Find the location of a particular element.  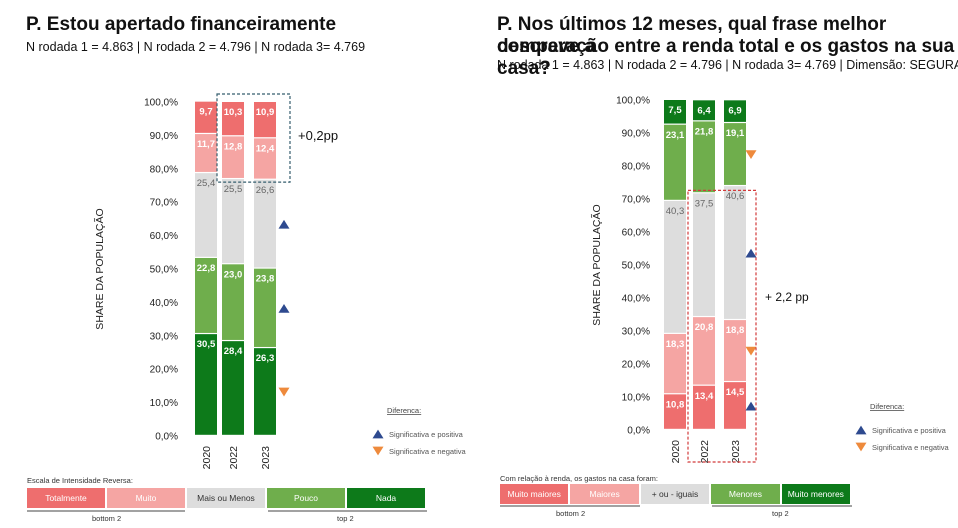

right-sig-up-marker is located at coordinates (751, 253).